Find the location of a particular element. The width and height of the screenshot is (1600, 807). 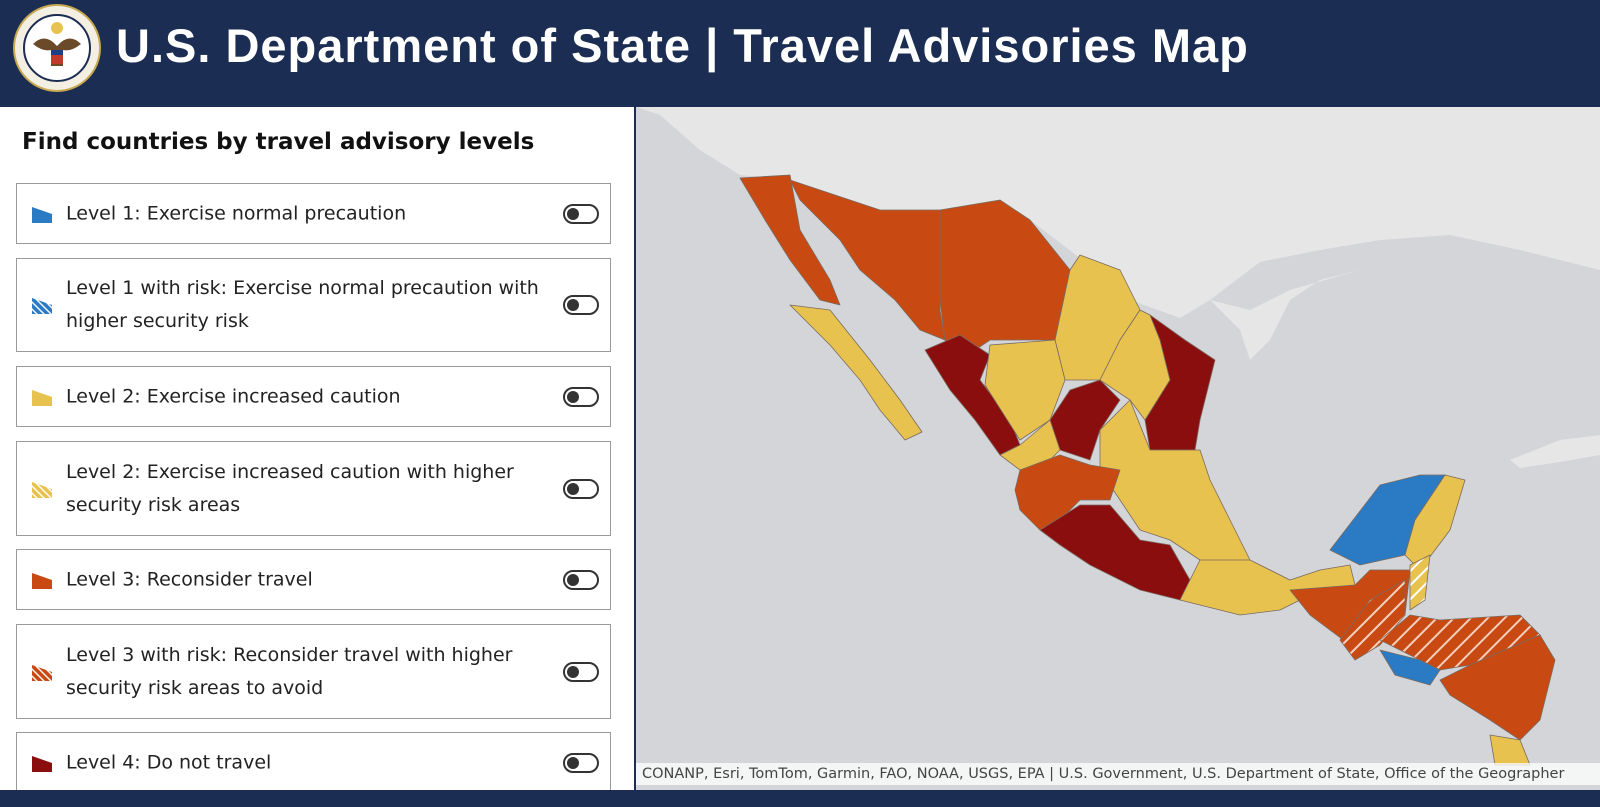

level-label: Level 3: Reconsider travel is located at coordinates (189, 579).